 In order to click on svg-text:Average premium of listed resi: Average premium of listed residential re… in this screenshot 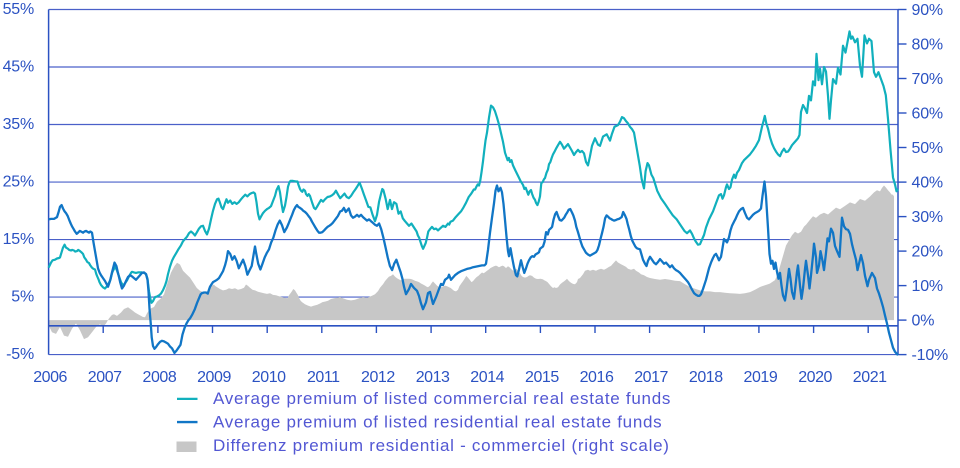, I will do `click(437, 421)`.